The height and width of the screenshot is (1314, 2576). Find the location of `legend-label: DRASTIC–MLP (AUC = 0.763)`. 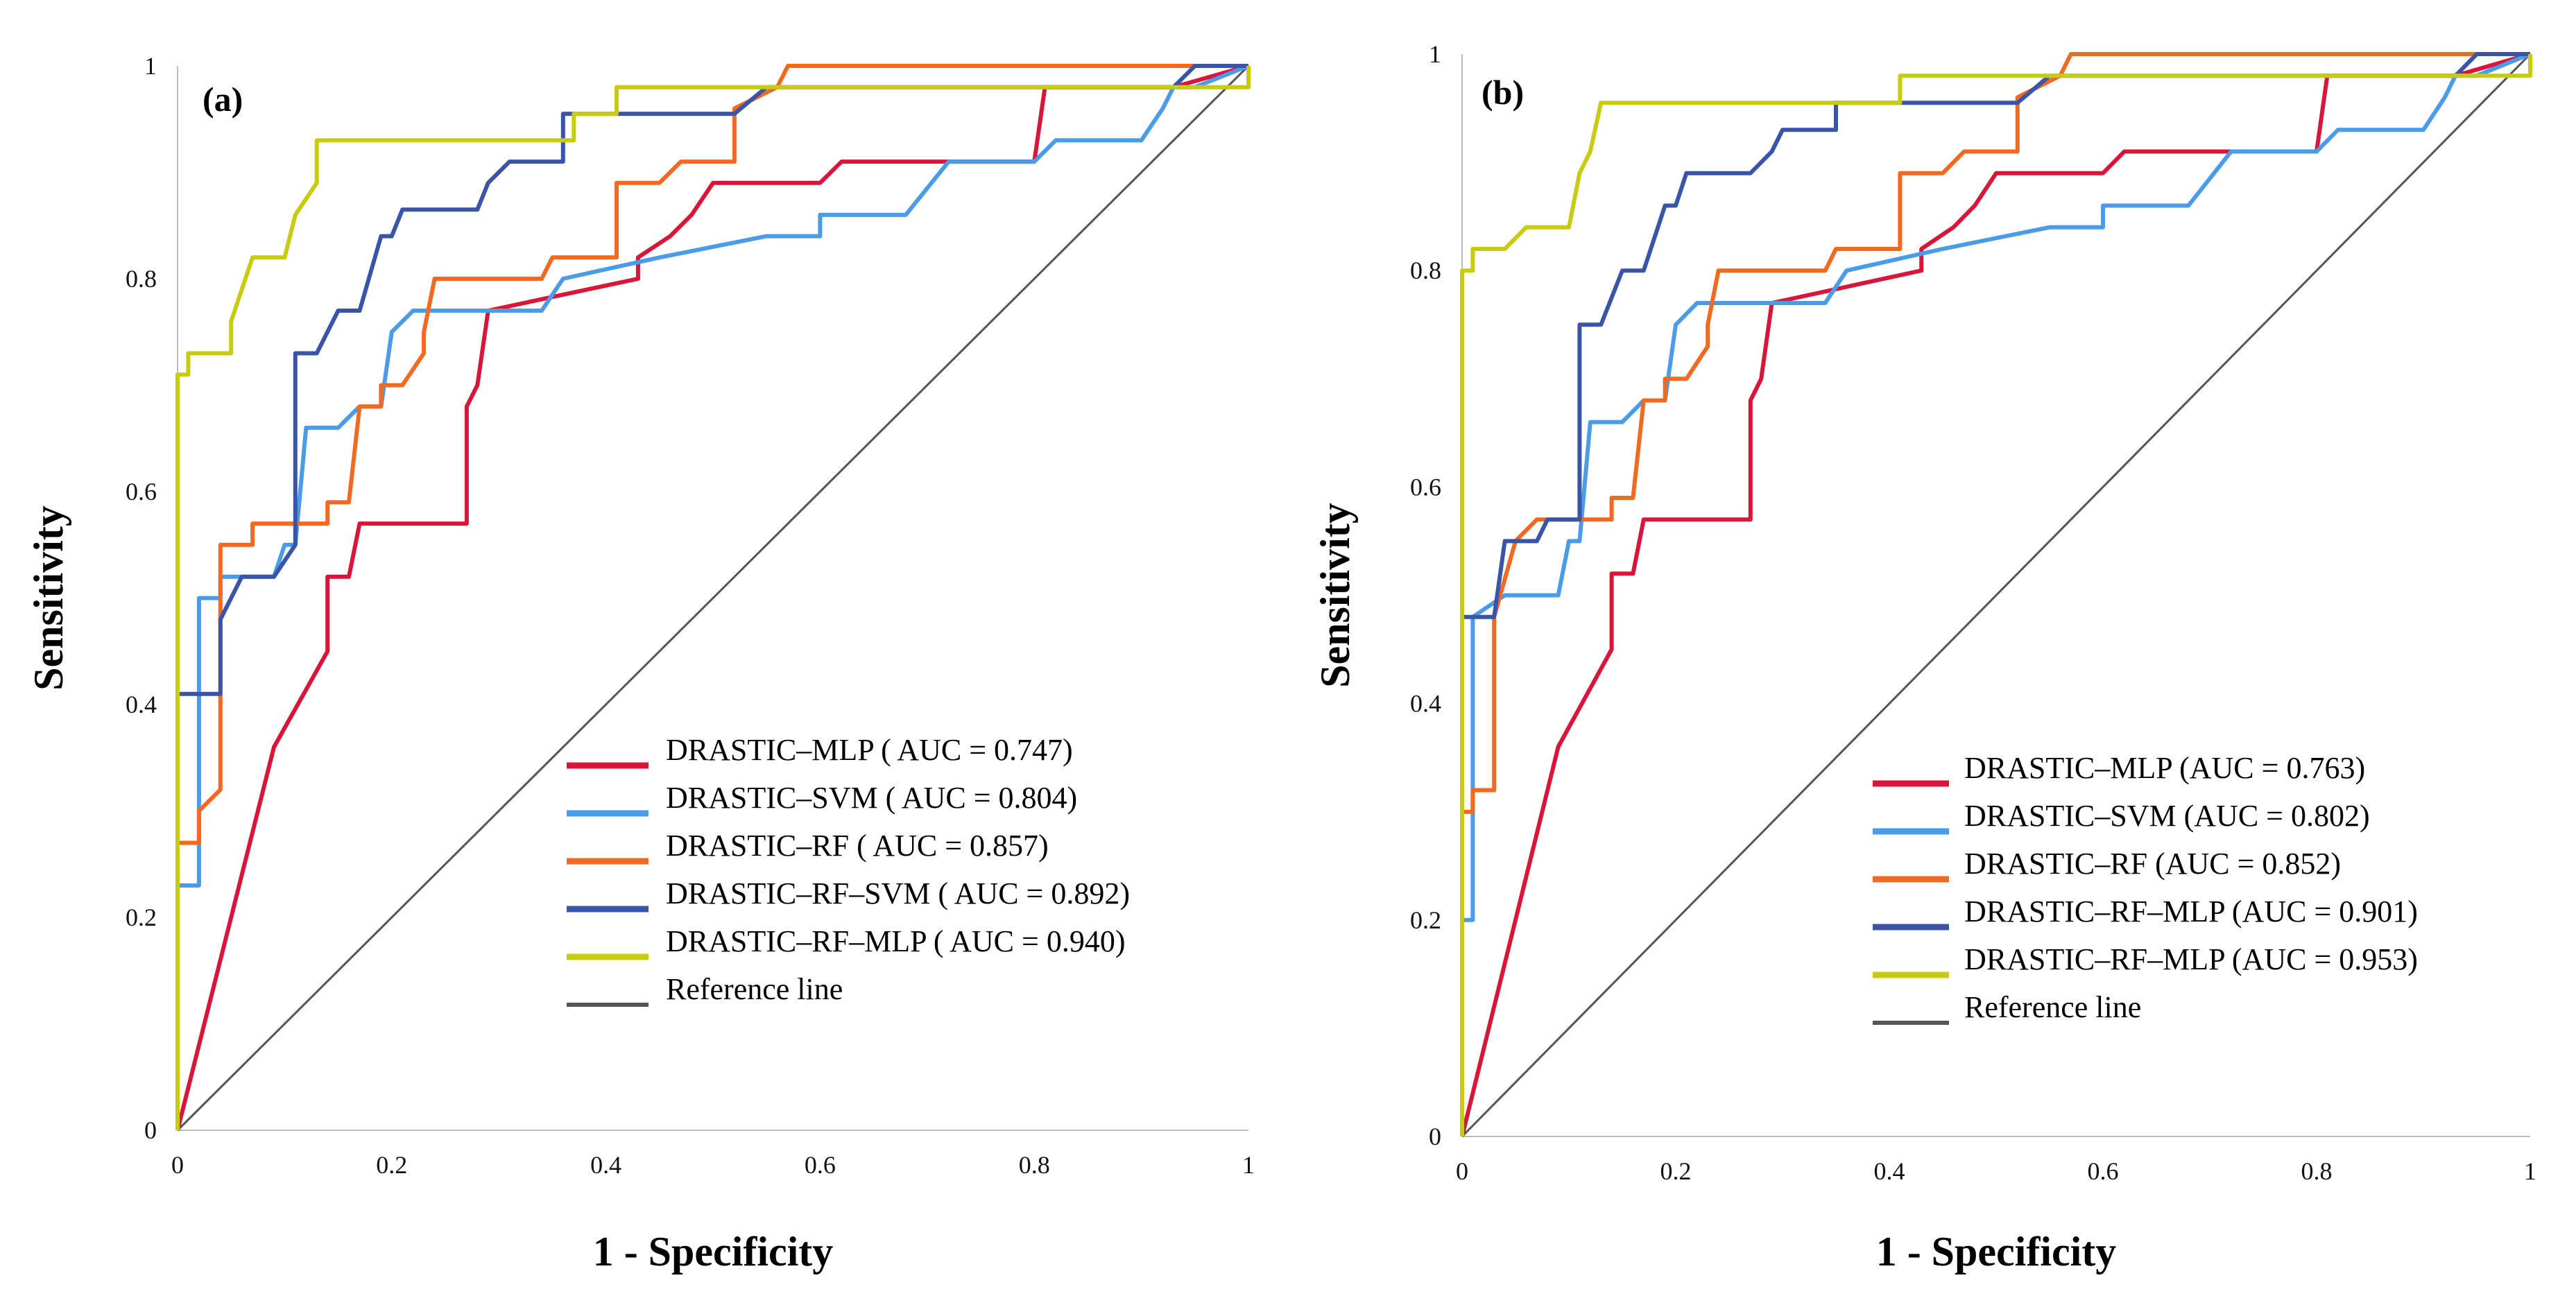

legend-label: DRASTIC–MLP (AUC = 0.763) is located at coordinates (2164, 768).